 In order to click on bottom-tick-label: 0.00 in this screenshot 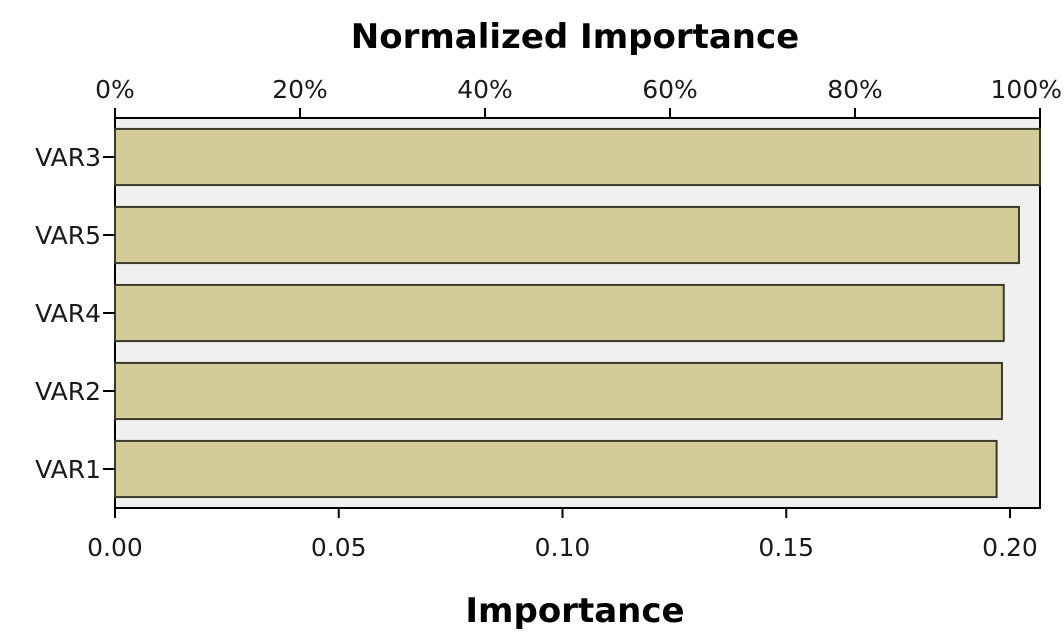, I will do `click(115, 547)`.